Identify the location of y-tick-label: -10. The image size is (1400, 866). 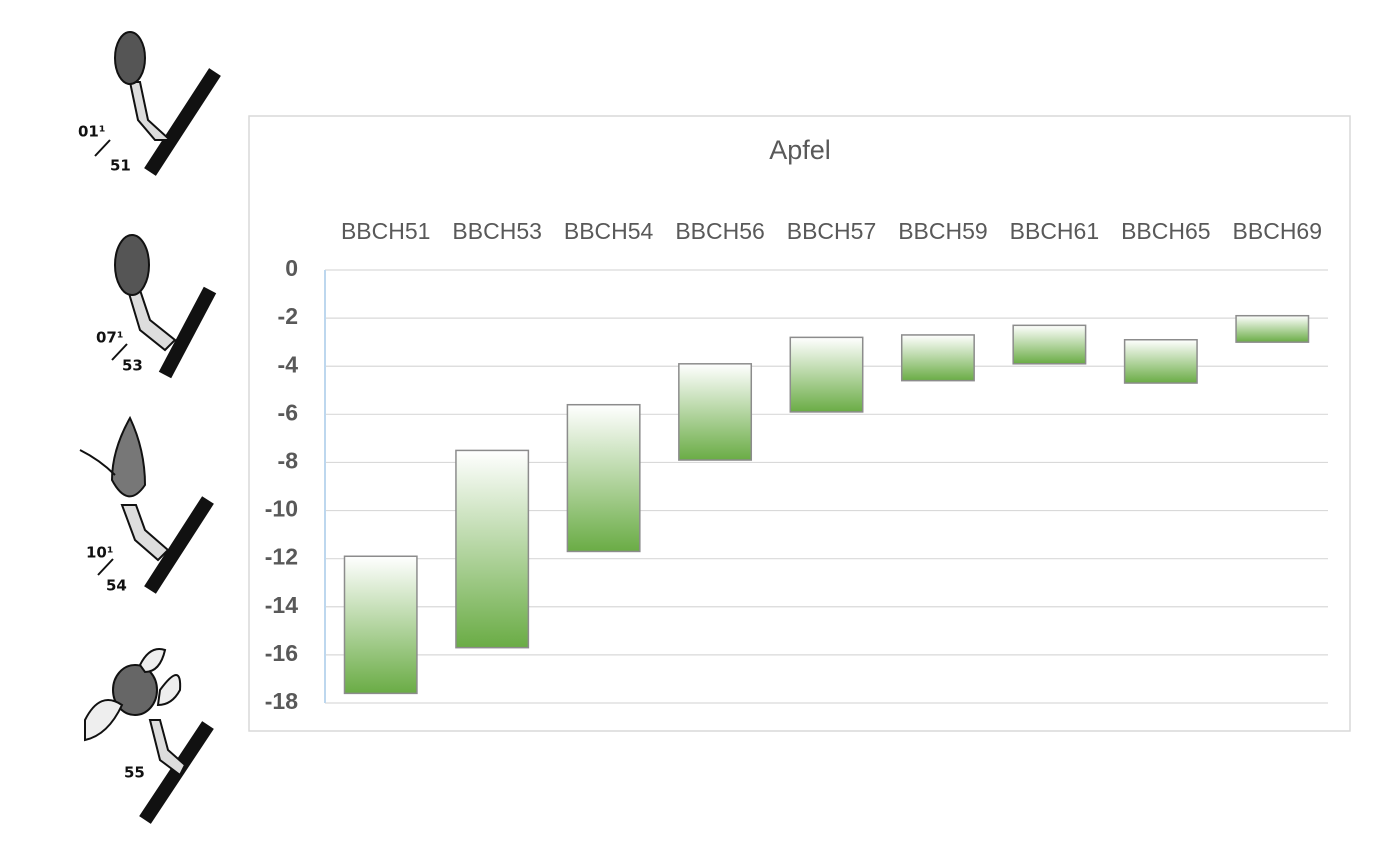
(281, 509).